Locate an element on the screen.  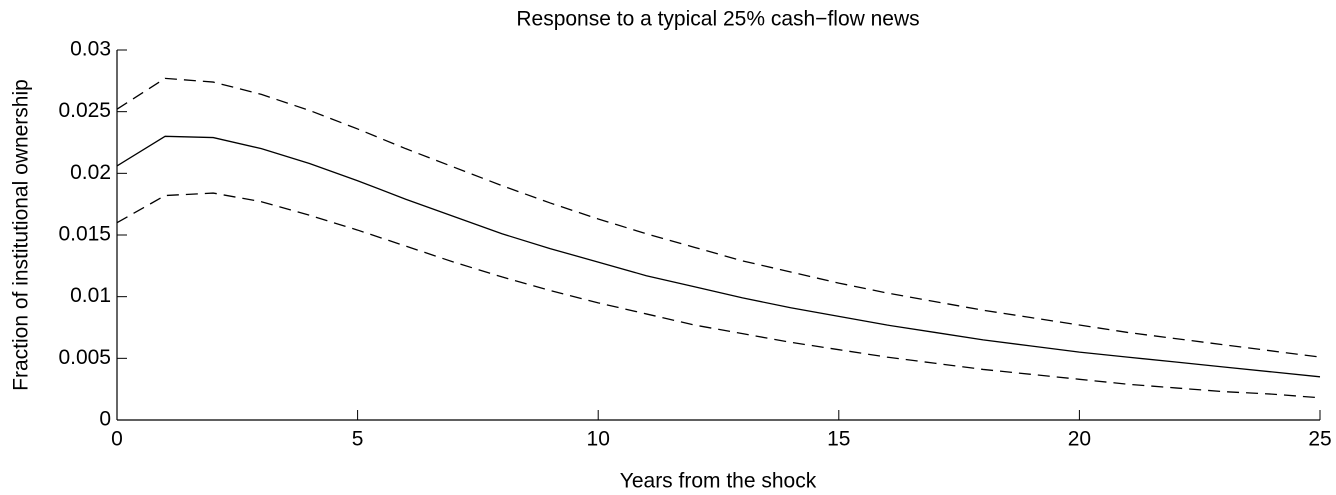
y-tick-label: 0.025 is located at coordinates (84, 110).